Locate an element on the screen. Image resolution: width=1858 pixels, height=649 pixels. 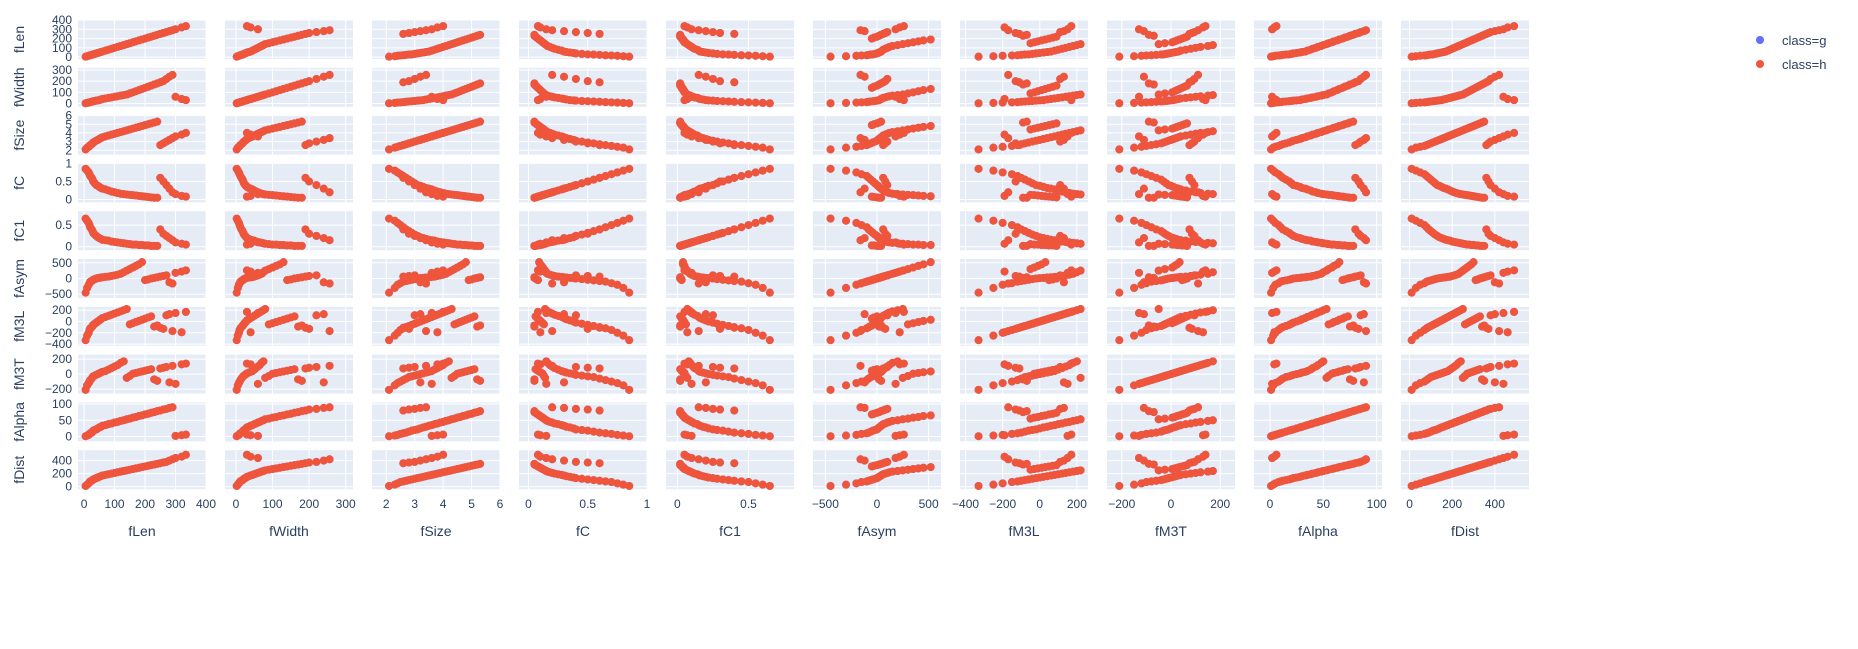
subplot-fC1-vs-fC is located at coordinates (583, 230).